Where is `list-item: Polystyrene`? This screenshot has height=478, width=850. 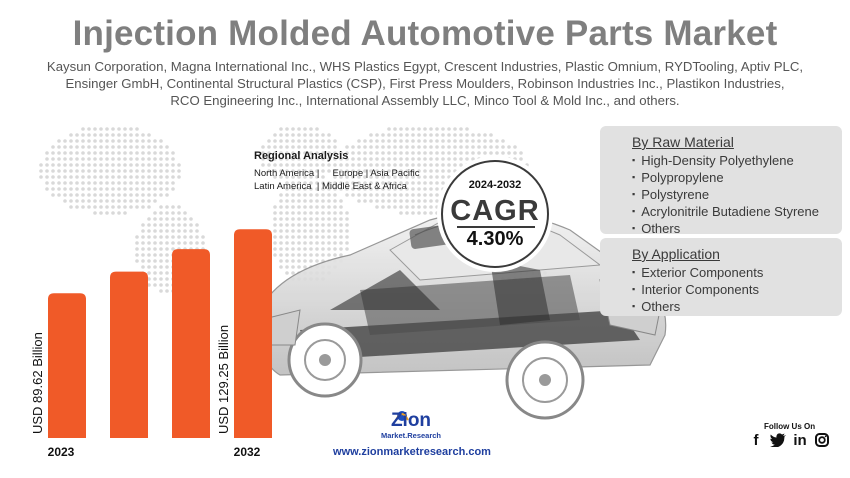 list-item: Polystyrene is located at coordinates (737, 195).